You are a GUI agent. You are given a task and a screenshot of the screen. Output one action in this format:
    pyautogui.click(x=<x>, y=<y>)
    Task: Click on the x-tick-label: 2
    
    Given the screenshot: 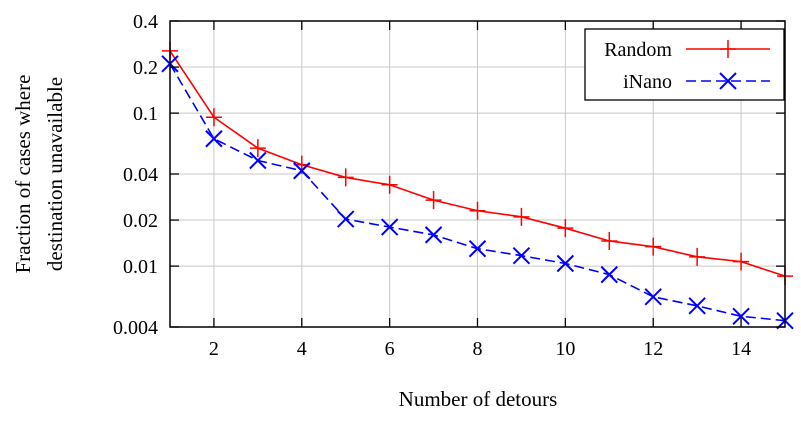 What is the action you would take?
    pyautogui.click(x=214, y=349)
    